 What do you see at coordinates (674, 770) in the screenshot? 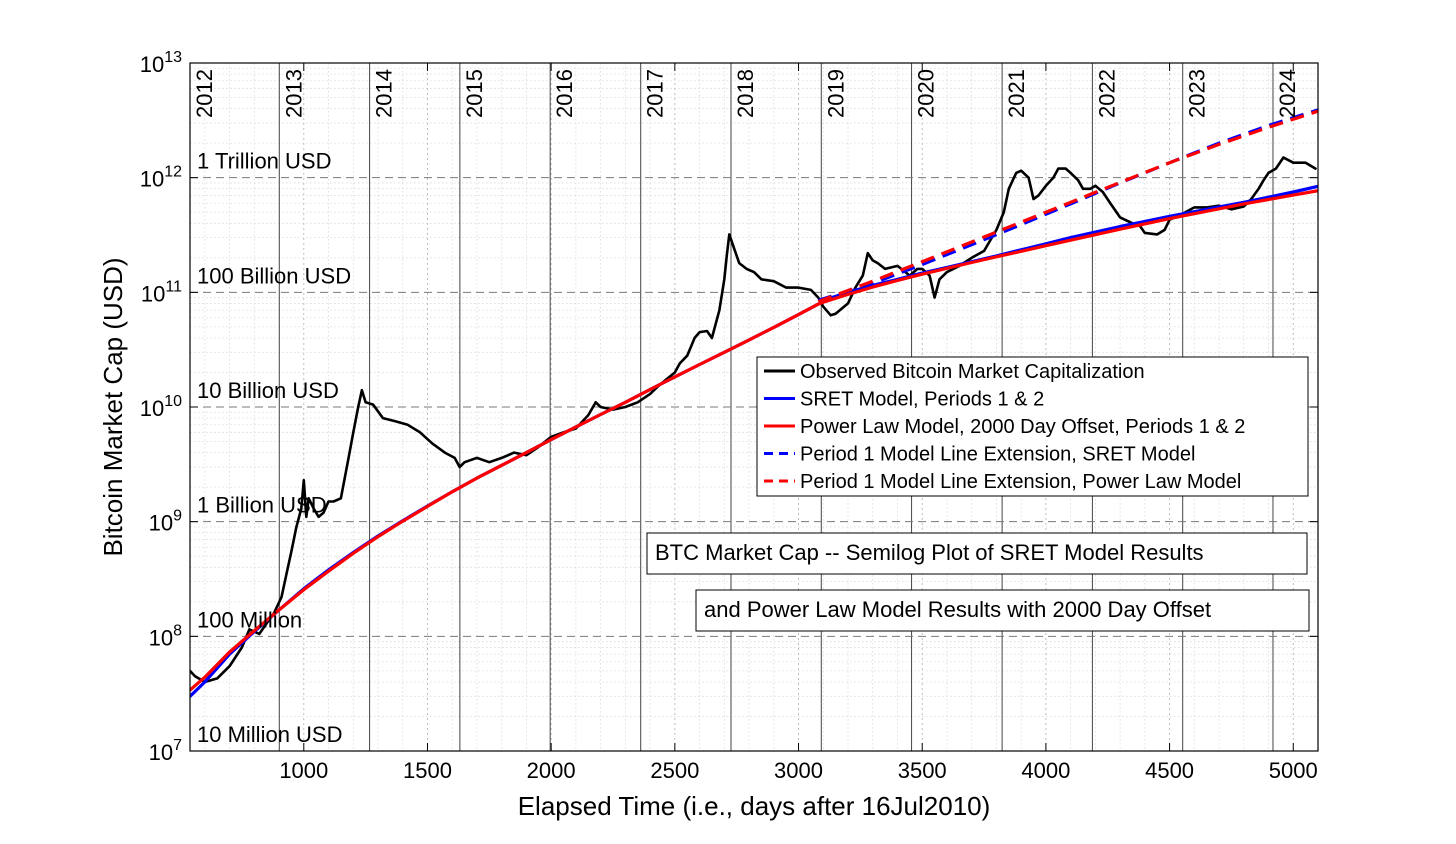
I see `x-tick-label: 2500` at bounding box center [674, 770].